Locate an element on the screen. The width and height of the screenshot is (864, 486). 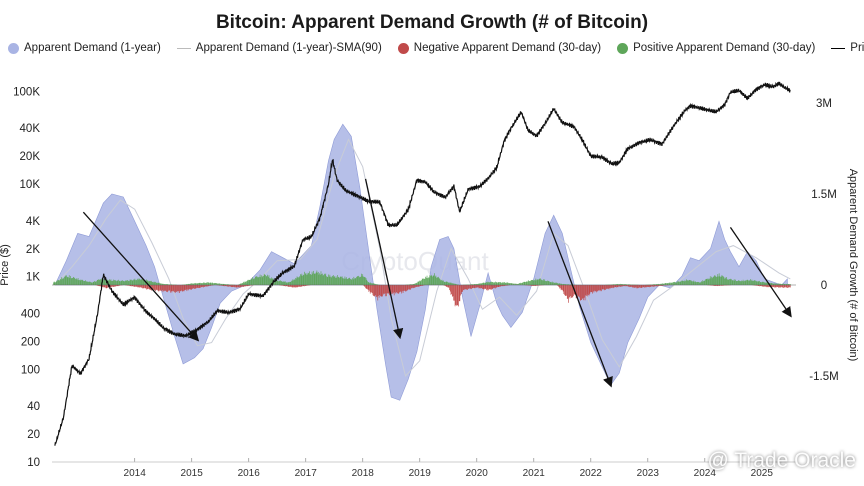
legend-item-negative: Negative Apparent Demand (30-day) is located at coordinates (499, 48).